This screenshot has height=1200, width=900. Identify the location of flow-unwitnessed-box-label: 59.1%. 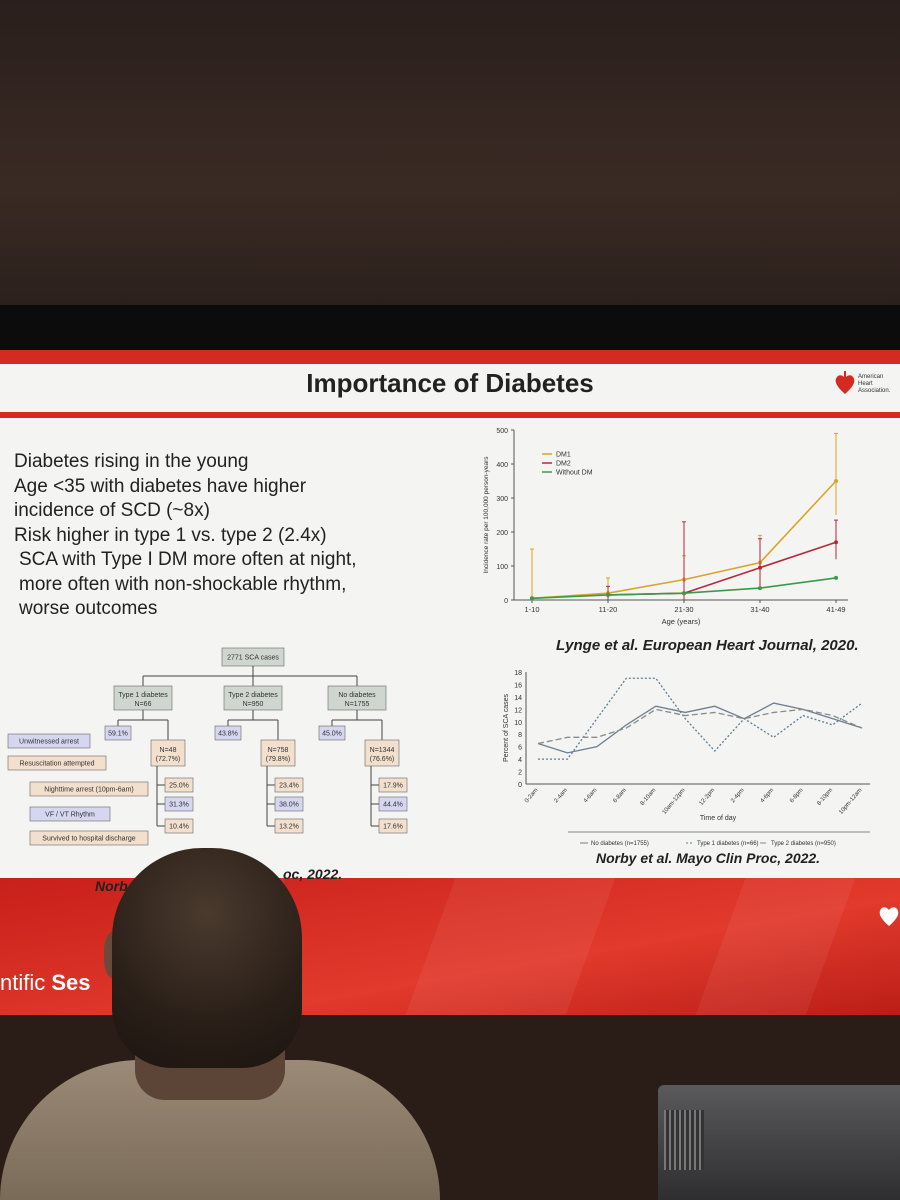
(118, 734).